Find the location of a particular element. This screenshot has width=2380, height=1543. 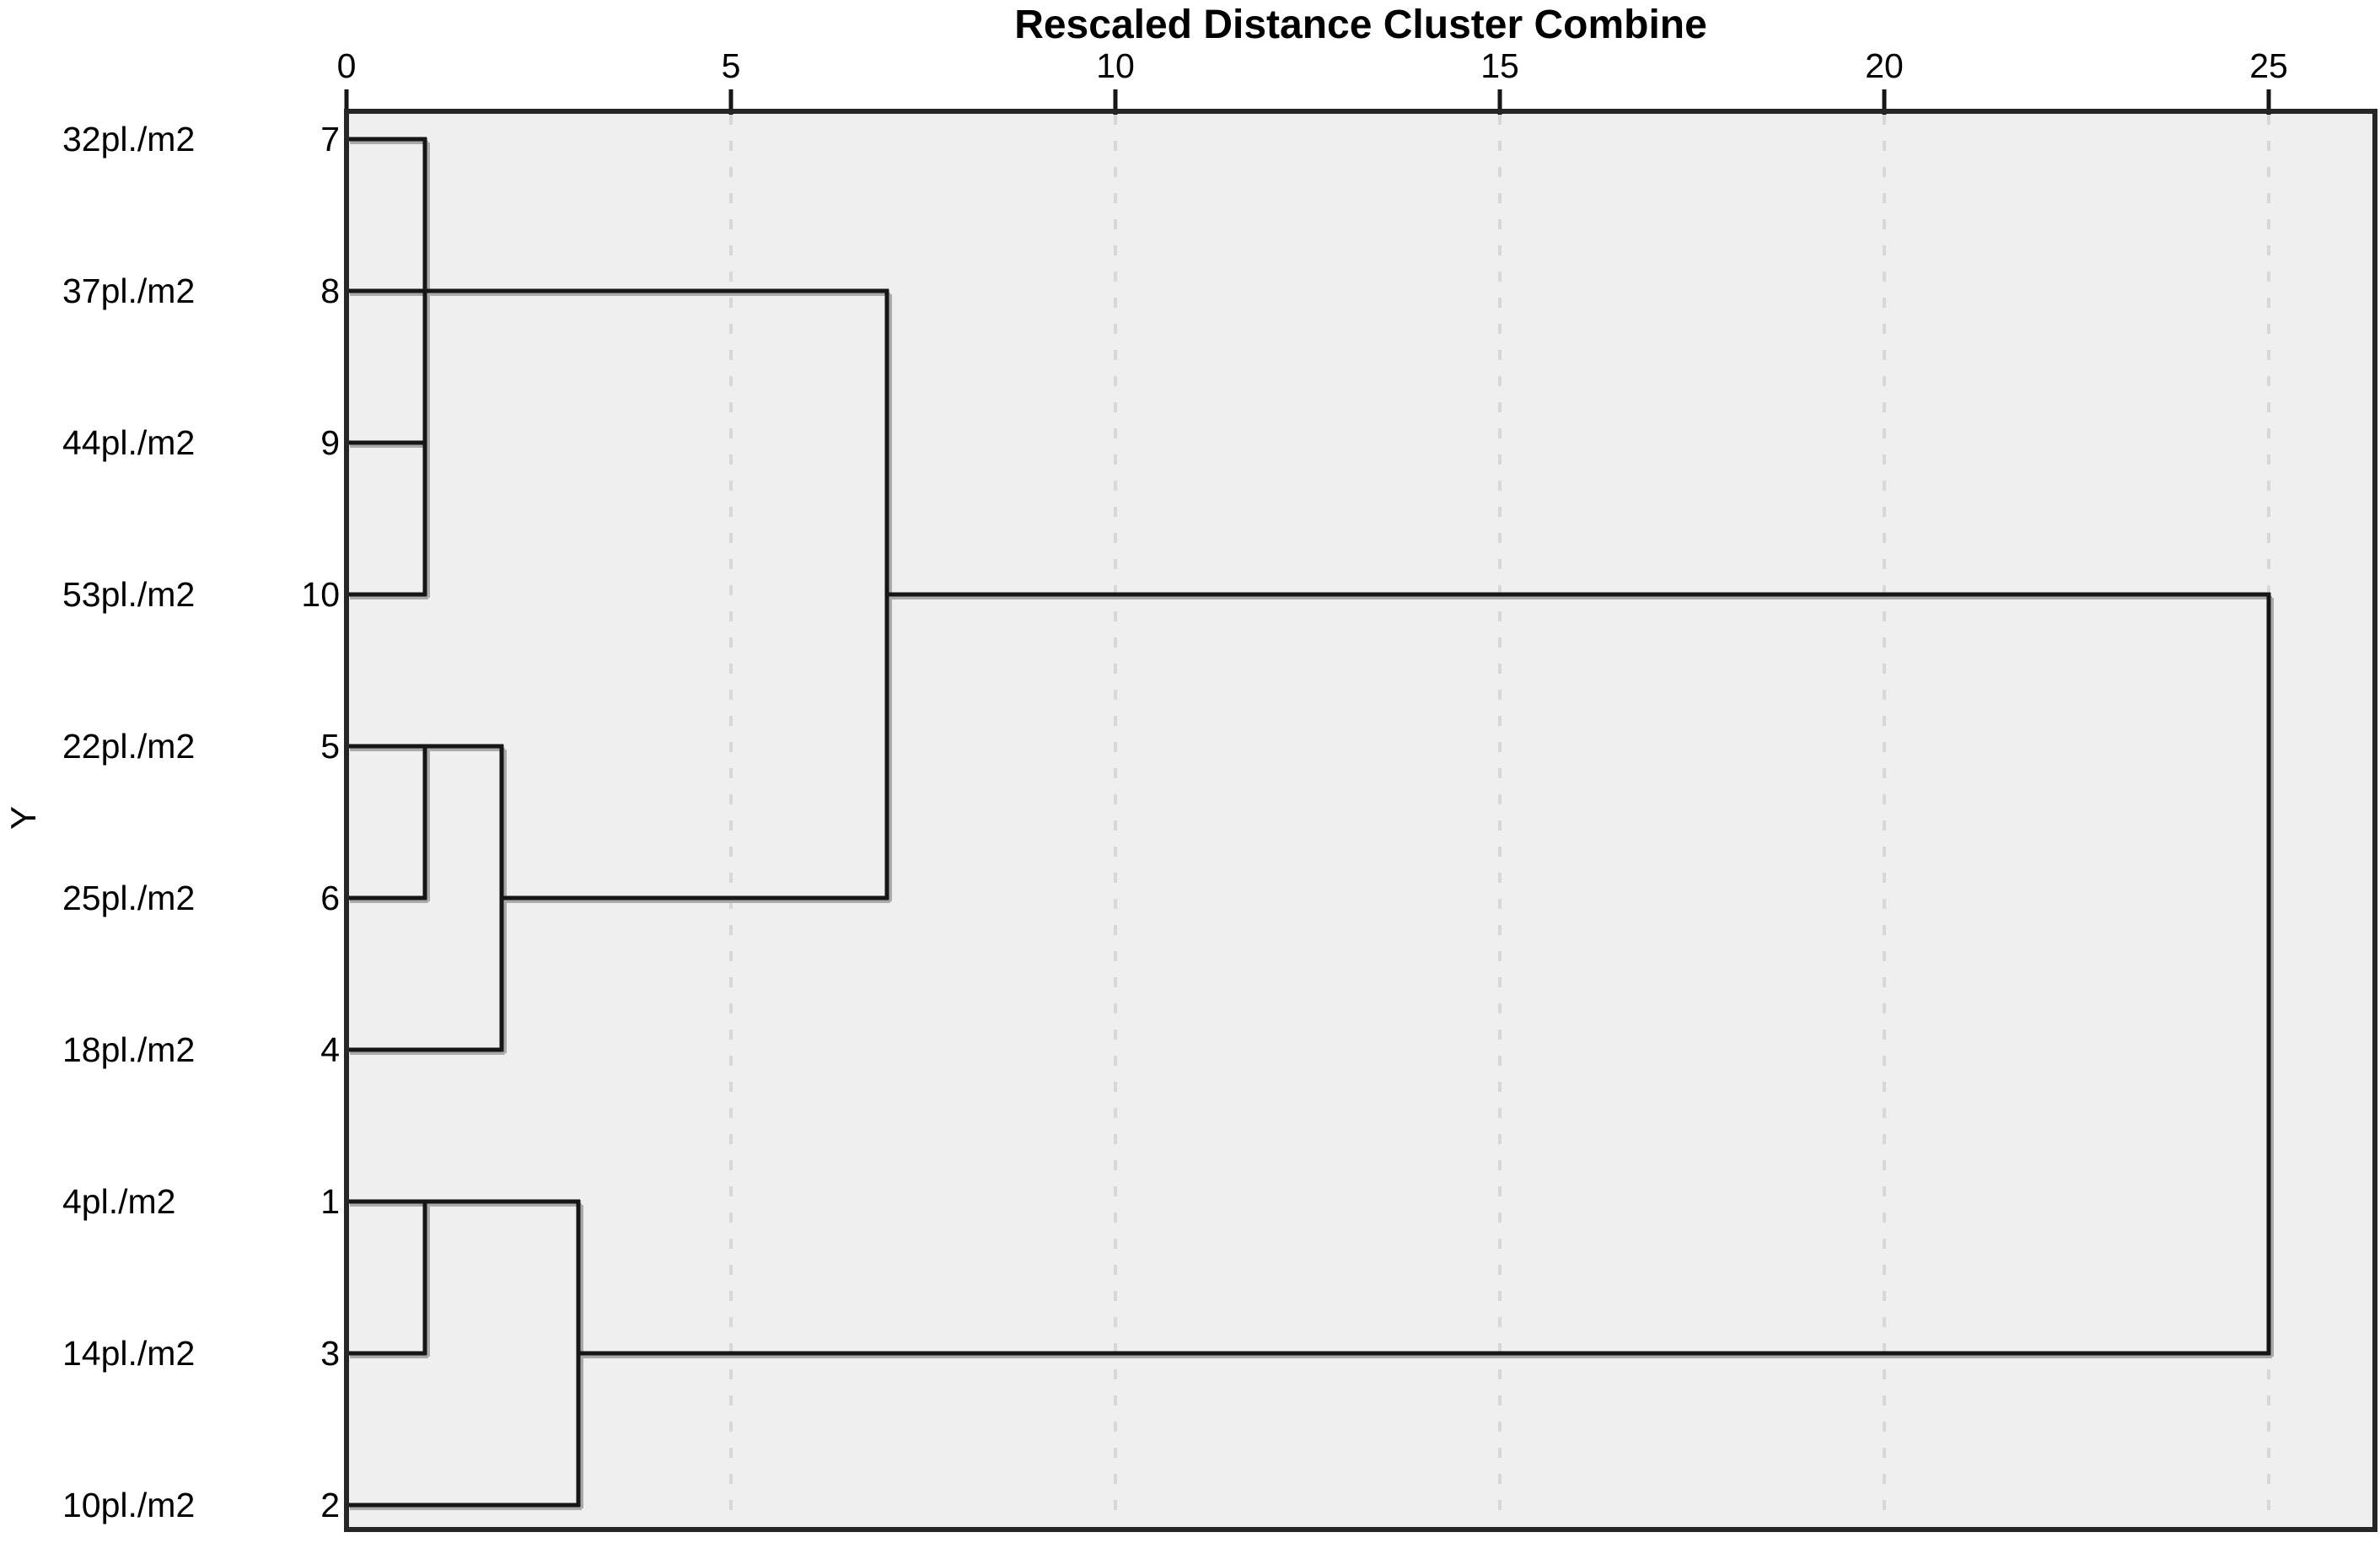

x-tick-label: 10 is located at coordinates (1115, 65).